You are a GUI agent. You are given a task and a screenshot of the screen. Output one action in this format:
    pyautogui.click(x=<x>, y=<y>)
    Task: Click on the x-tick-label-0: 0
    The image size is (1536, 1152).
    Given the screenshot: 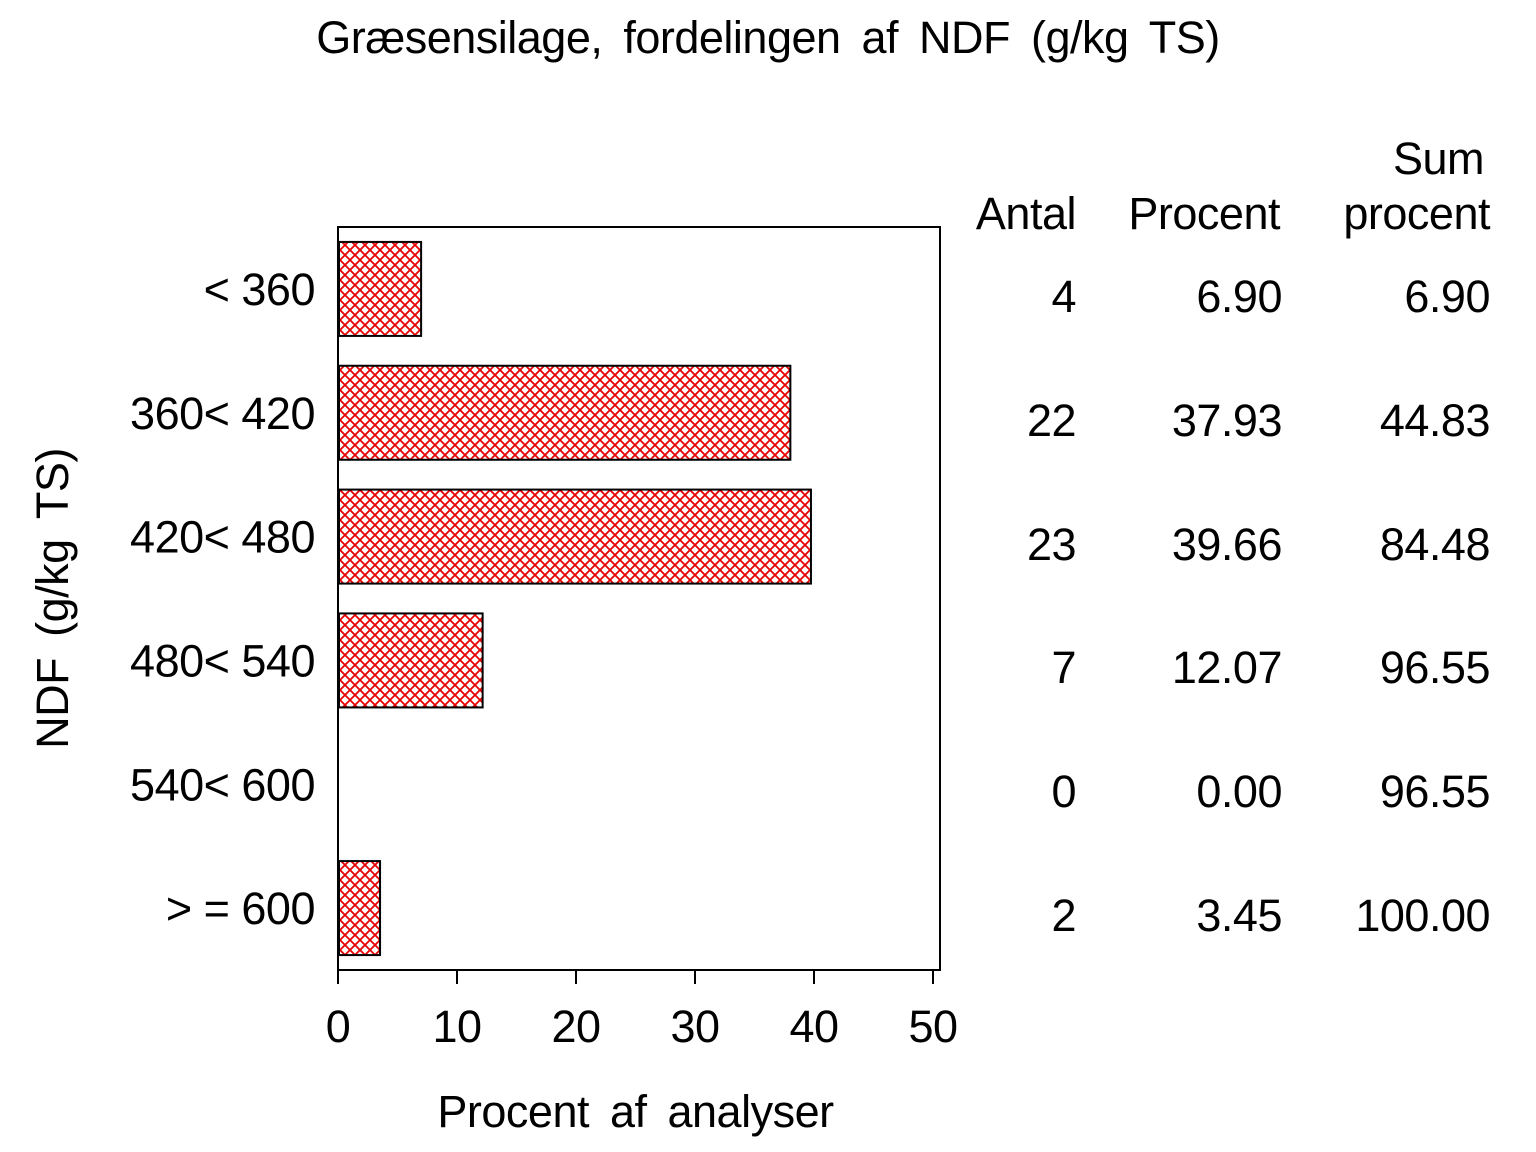 What is the action you would take?
    pyautogui.click(x=338, y=1026)
    